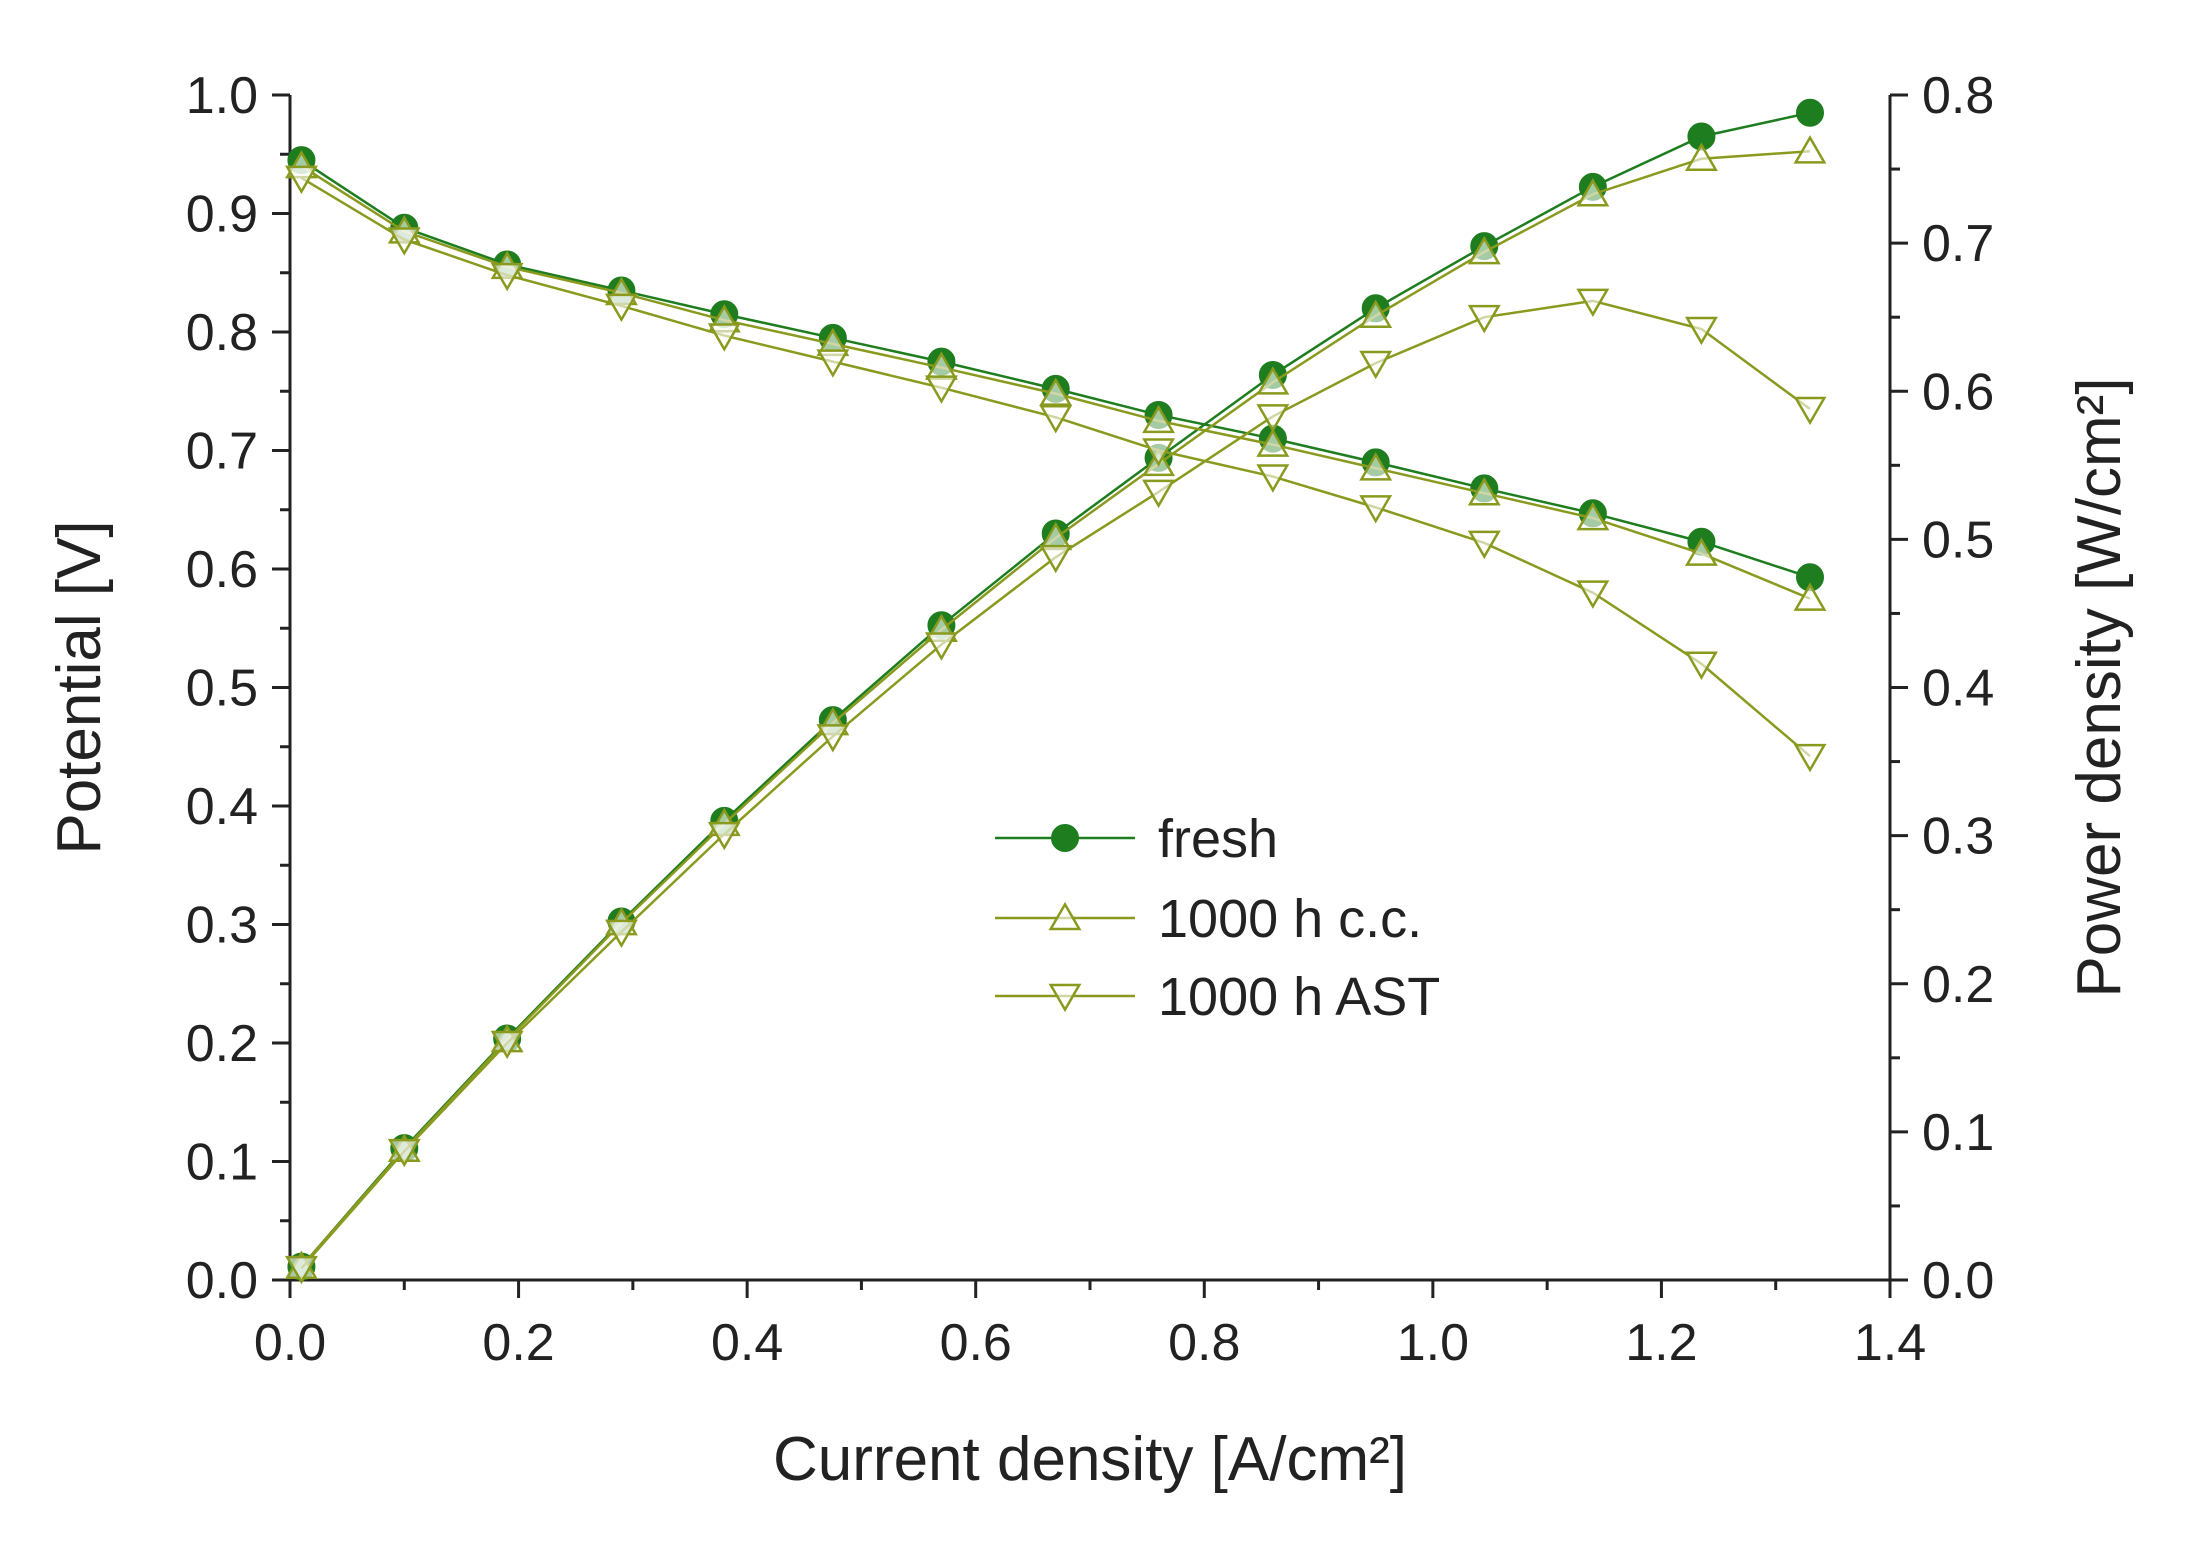 This screenshot has width=2186, height=1560. Describe the element at coordinates (1958, 540) in the screenshot. I see `y-right-tick-label: 0.5` at that location.